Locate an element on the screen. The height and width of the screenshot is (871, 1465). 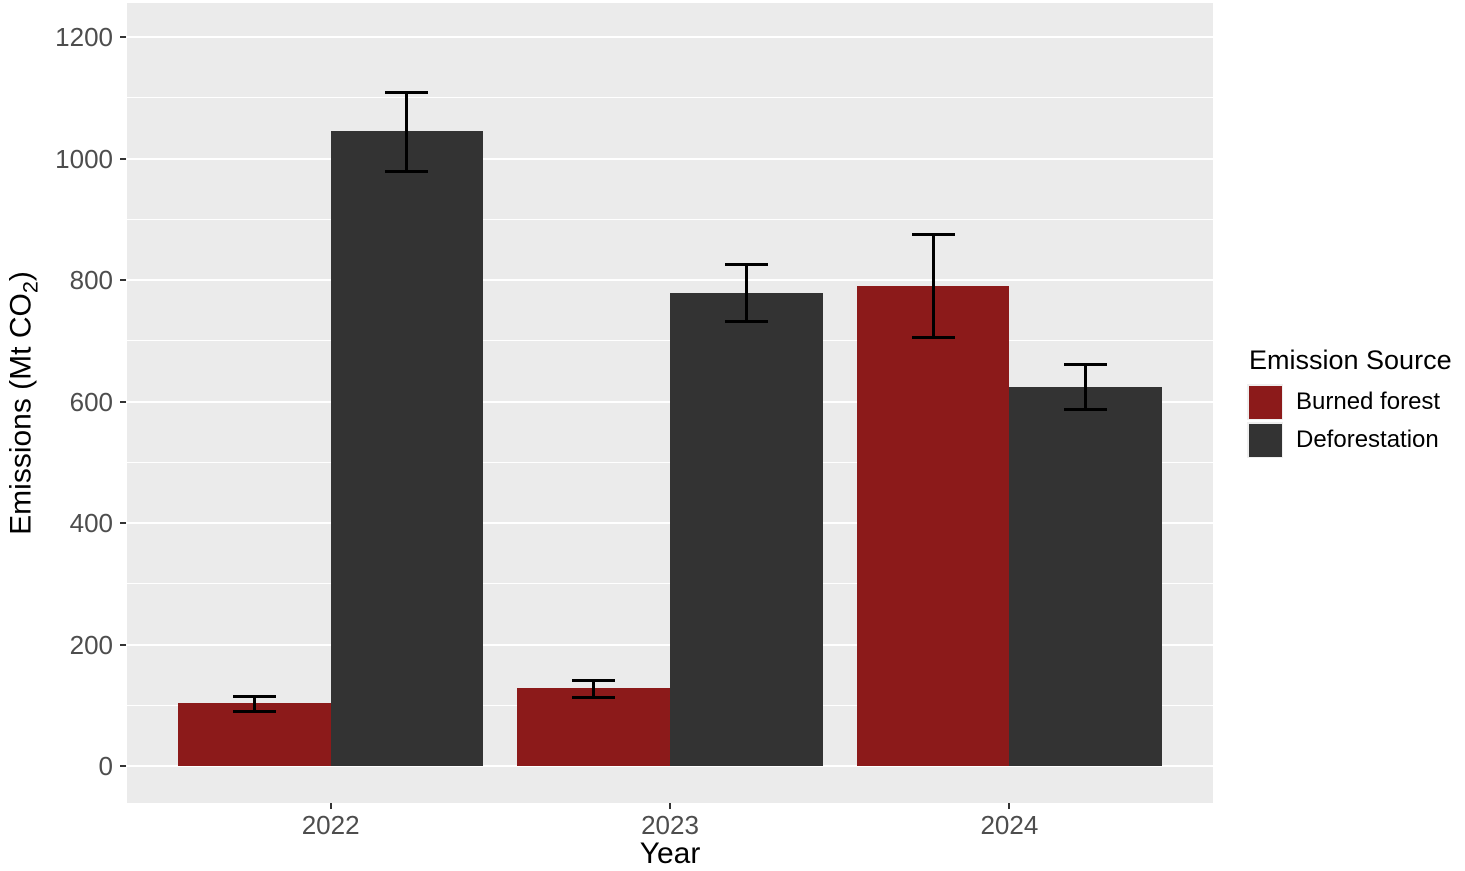
errorbar-burned-forest-2022-cap-bottom is located at coordinates (254, 711).